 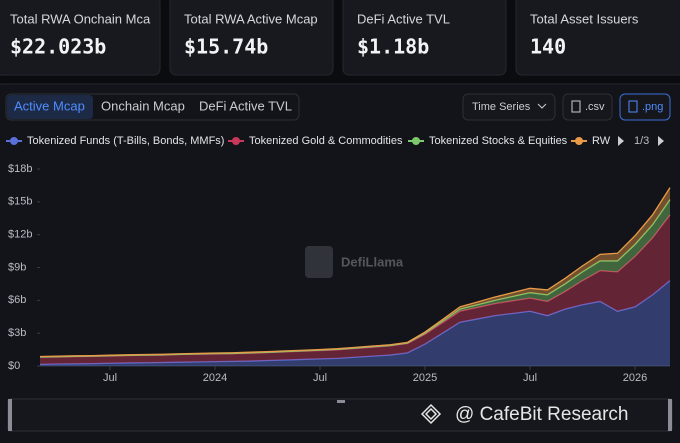 I want to click on card-value: $1.18b, so click(x=393, y=47).